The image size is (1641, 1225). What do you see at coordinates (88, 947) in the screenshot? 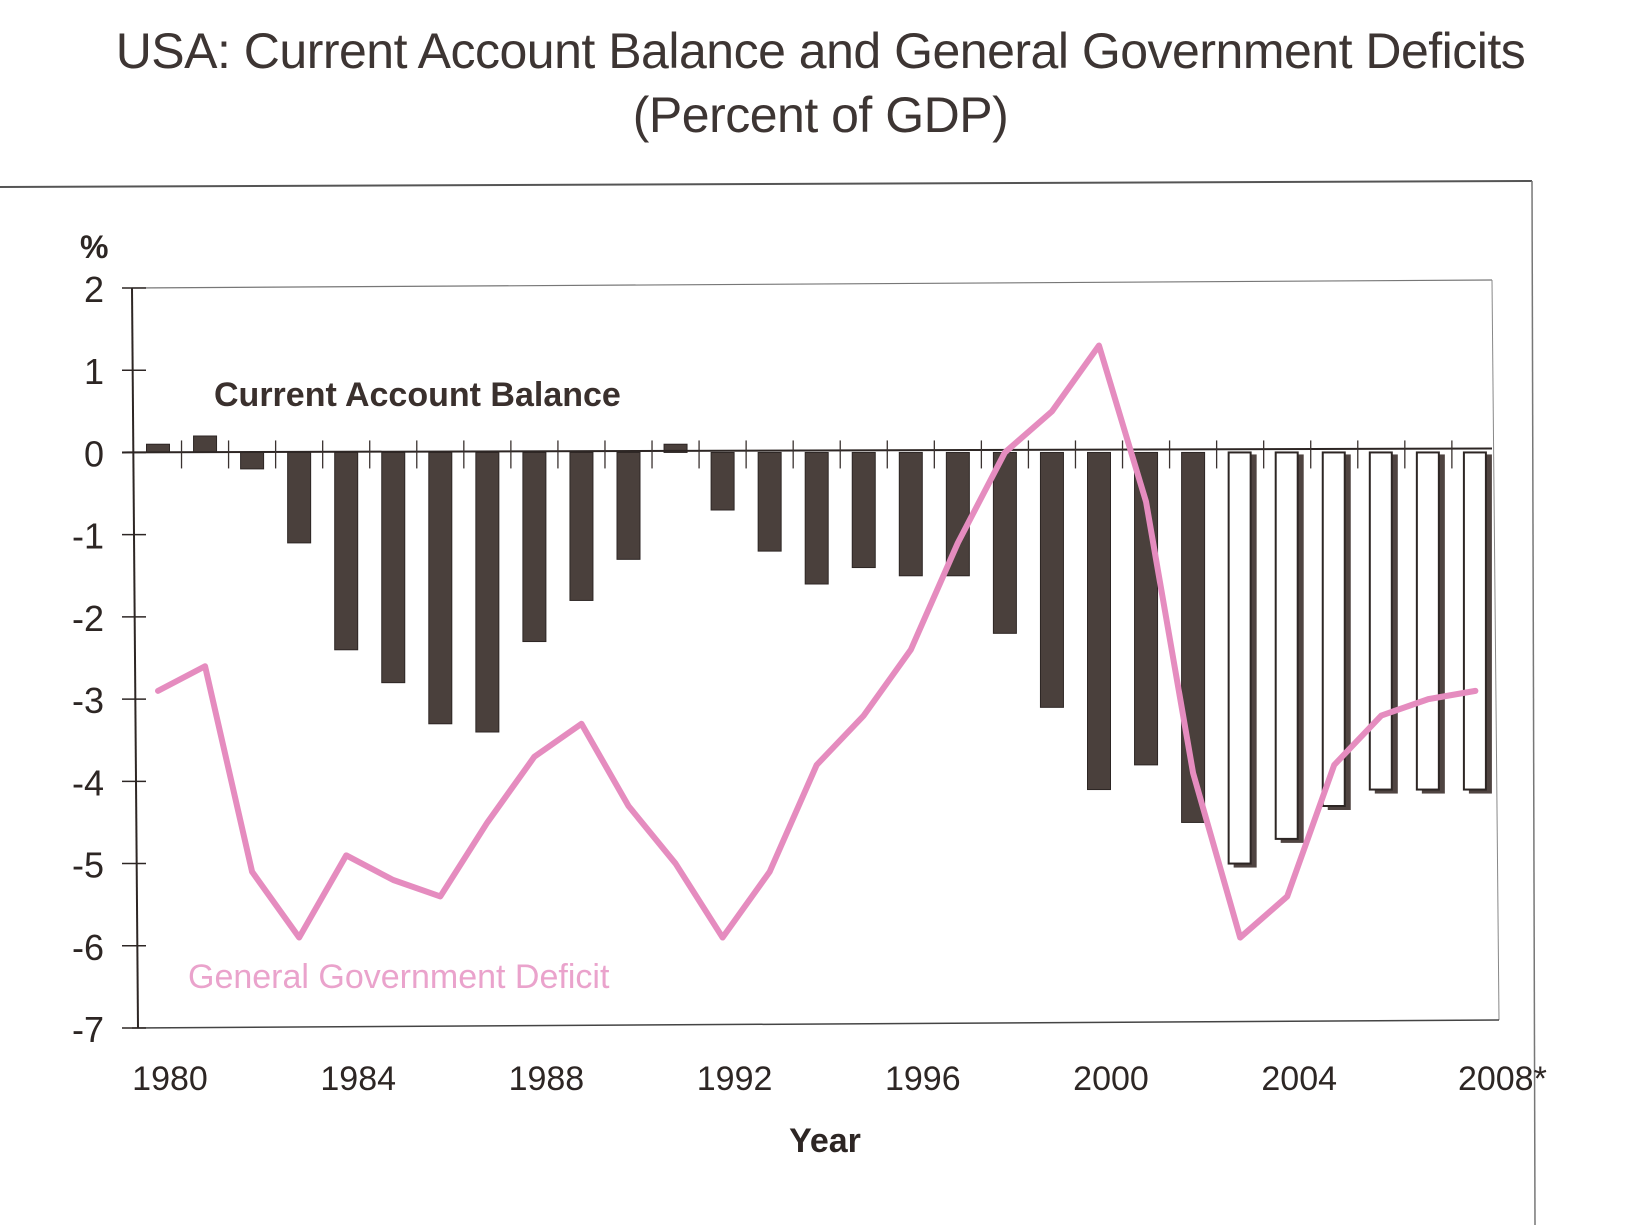
I see `y-tick-label: -6` at bounding box center [88, 947].